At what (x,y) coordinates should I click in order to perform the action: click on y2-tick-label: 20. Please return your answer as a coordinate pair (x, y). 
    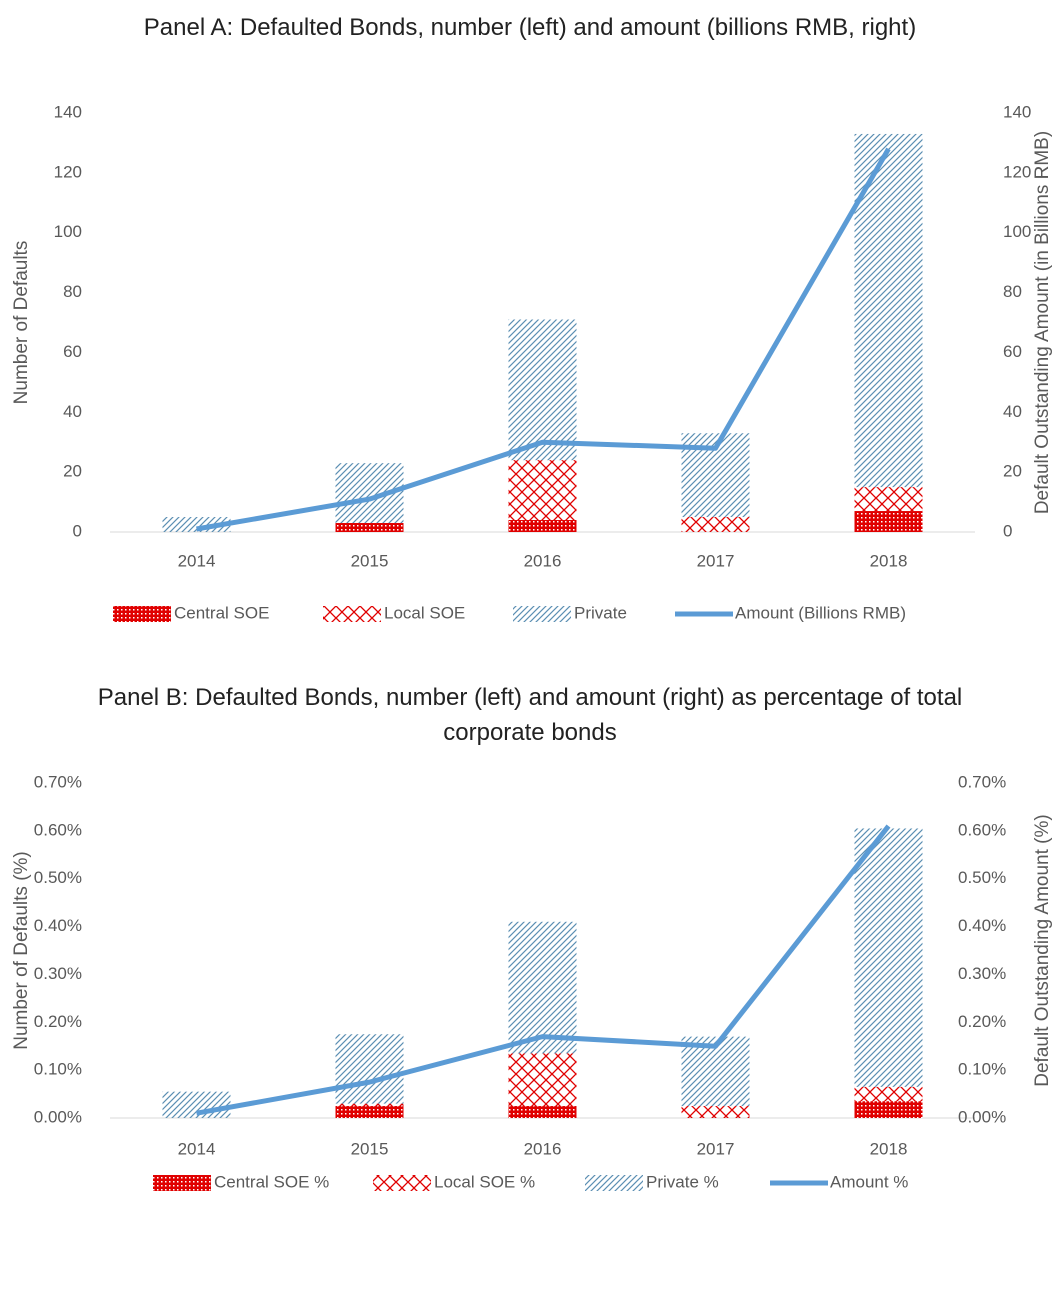
    Looking at the image, I should click on (1012, 471).